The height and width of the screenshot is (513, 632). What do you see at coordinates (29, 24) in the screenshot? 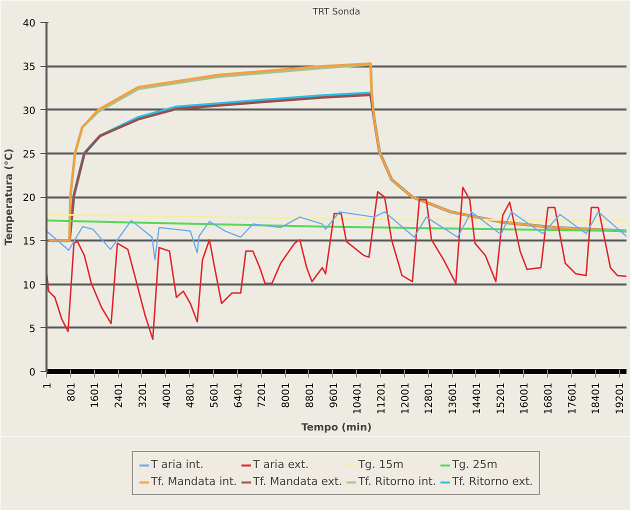
I see `y-tick-label: 40` at bounding box center [29, 24].